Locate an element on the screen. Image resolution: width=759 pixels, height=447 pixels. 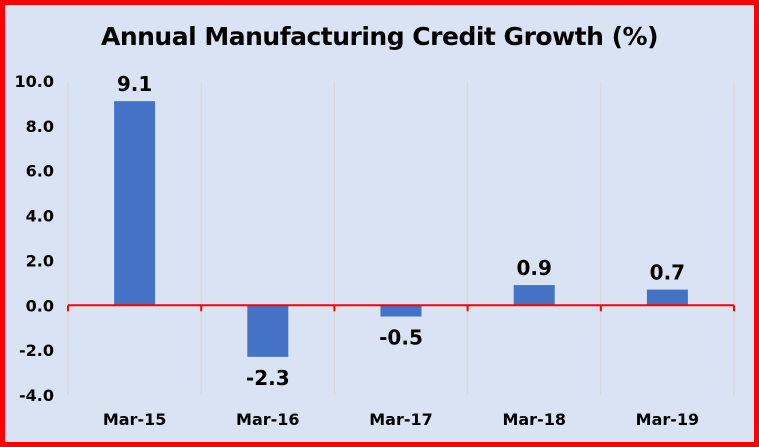
chart-title: Annual Manufacturing Credit Growth (%) is located at coordinates (379, 36).